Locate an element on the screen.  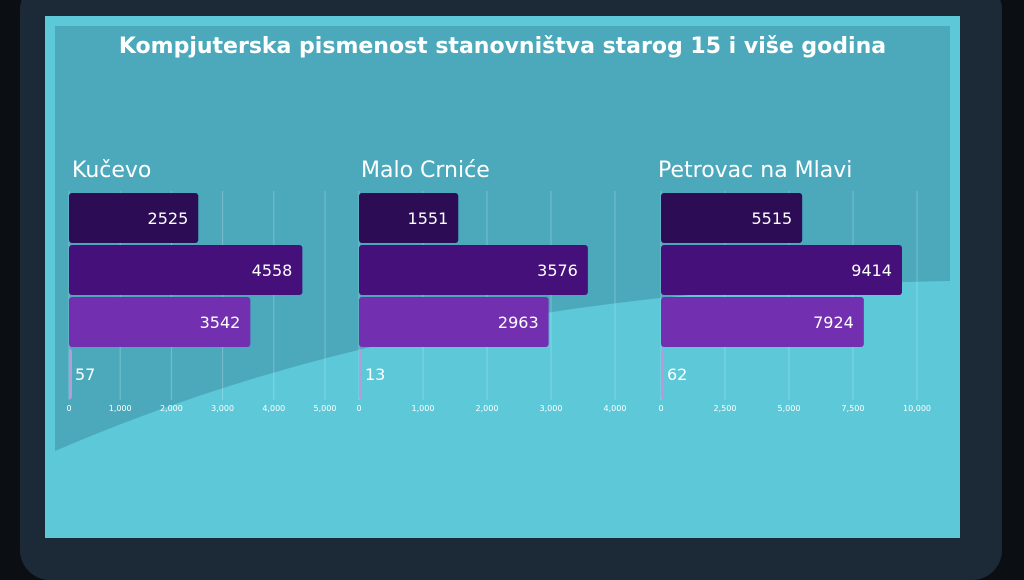
bar-value-label: 2963 is located at coordinates (518, 322).